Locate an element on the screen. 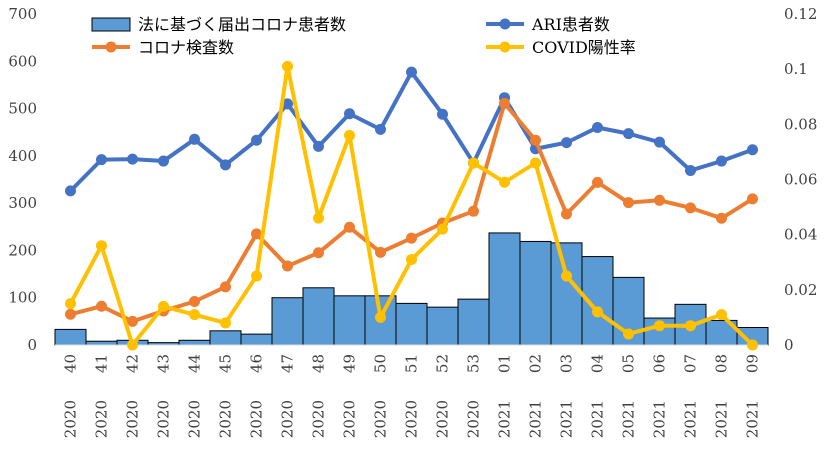 Image resolution: width=828 pixels, height=449 pixels. y-right-tick-label: 0.04 is located at coordinates (800, 235).